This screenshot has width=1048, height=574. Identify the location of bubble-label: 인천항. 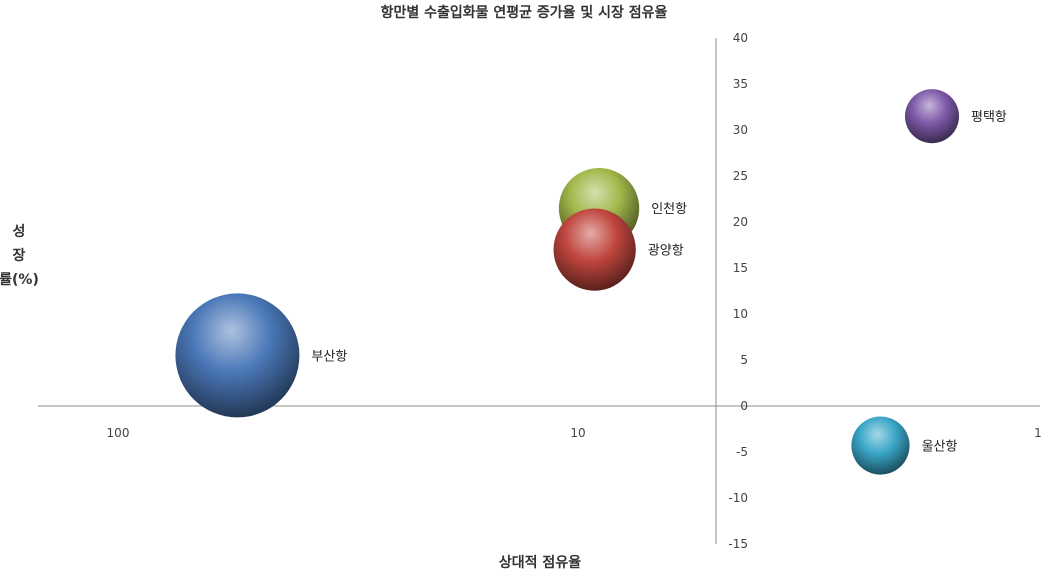
(669, 209).